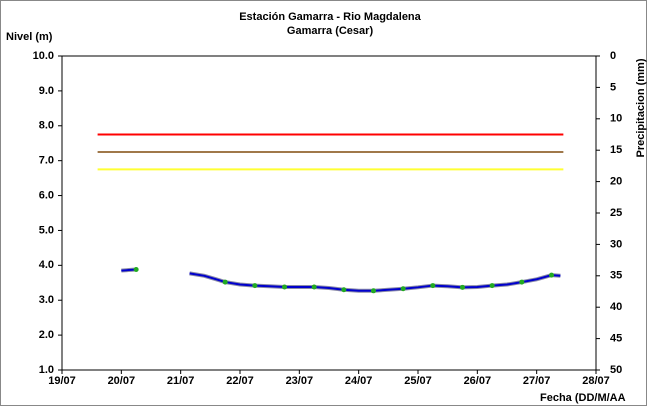  Describe the element at coordinates (613, 87) in the screenshot. I see `y2-tick-label: 5` at that location.